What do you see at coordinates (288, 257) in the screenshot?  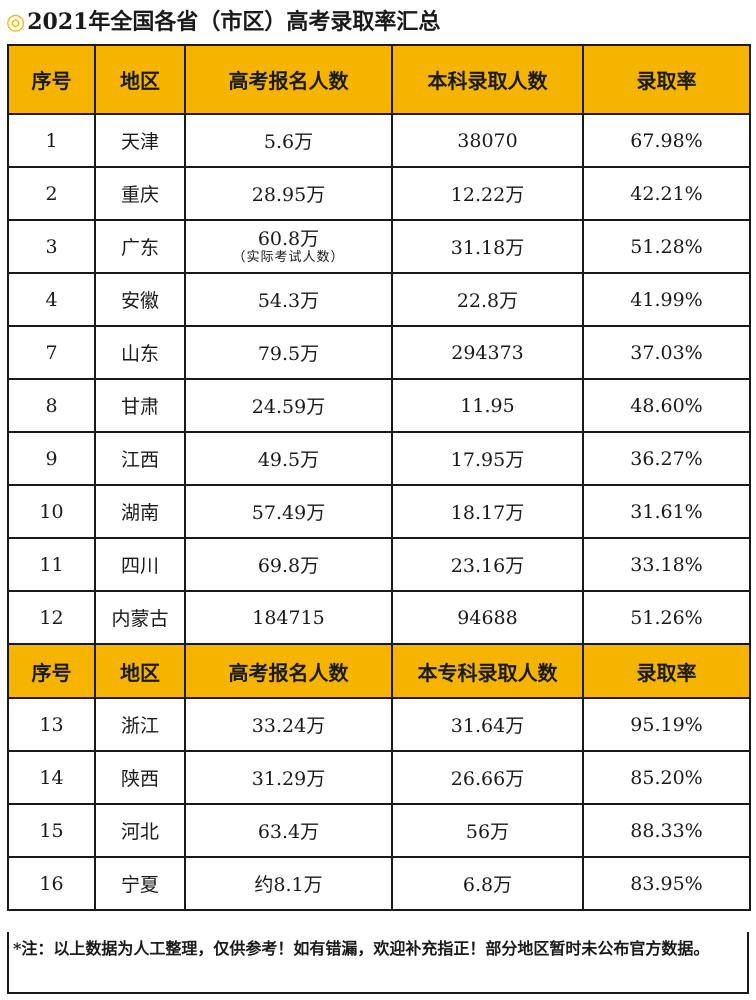 I see `applicants-note: （实际考试人数）` at bounding box center [288, 257].